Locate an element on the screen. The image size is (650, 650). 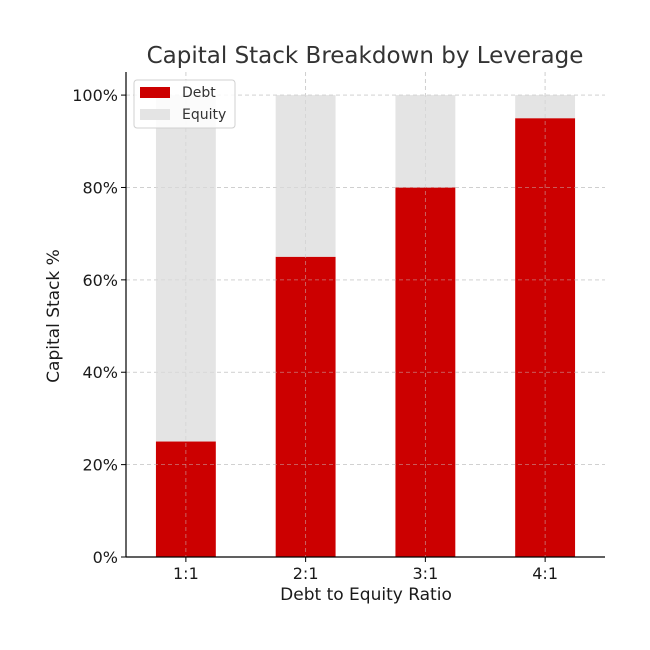
legend-swatch-debt is located at coordinates (155, 92).